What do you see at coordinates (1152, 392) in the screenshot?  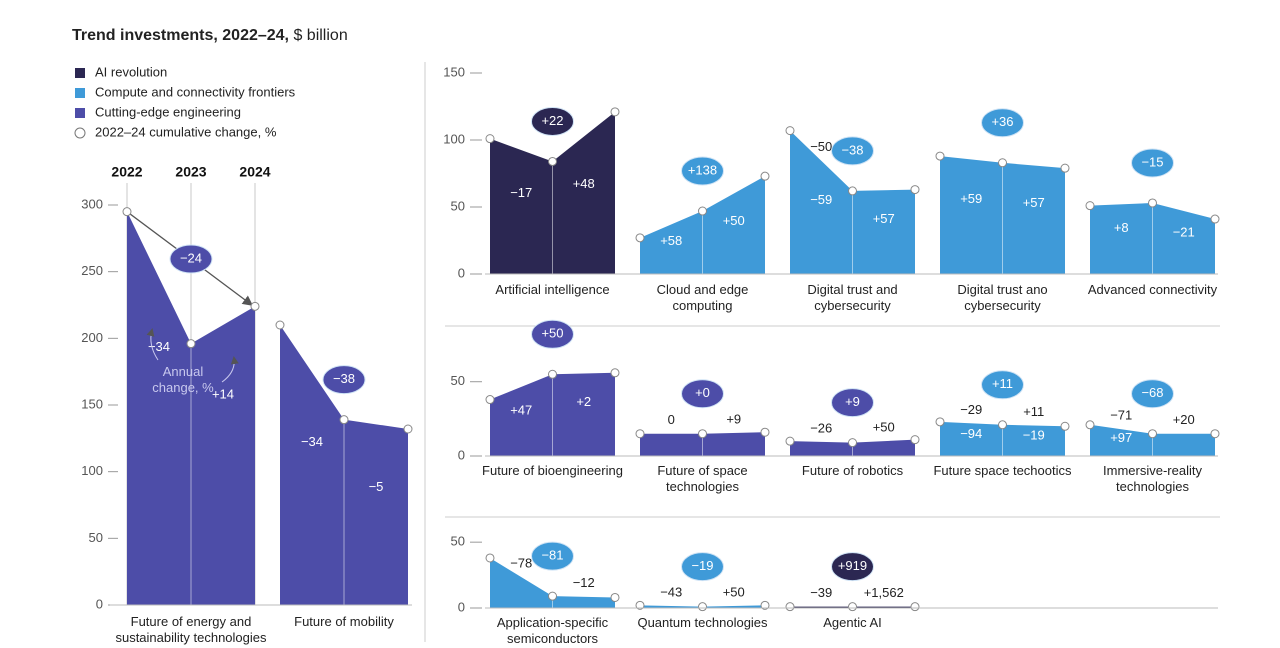 I see `cumulative-change-label: −68` at bounding box center [1152, 392].